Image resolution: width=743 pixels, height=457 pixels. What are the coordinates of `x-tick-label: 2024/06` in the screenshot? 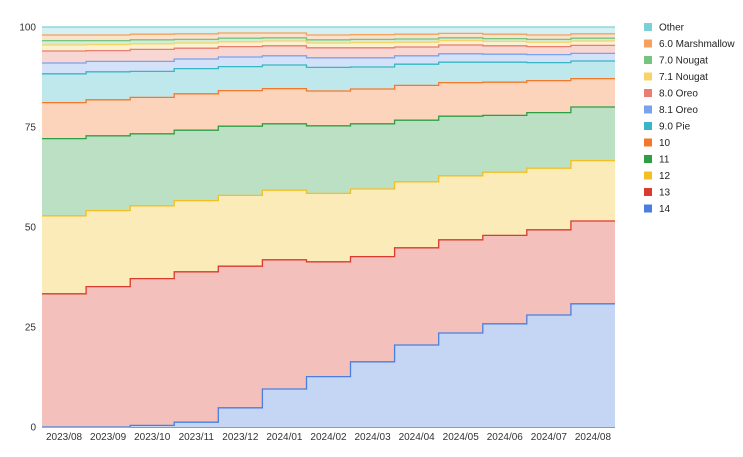 It's located at (505, 437).